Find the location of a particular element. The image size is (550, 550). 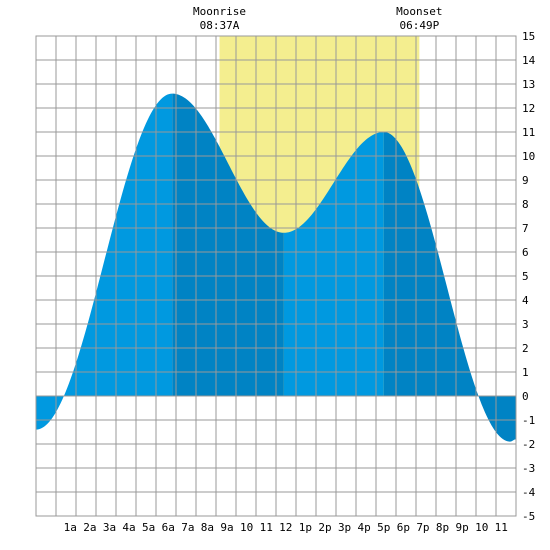

y-tick-label: 0 is located at coordinates (525, 396).